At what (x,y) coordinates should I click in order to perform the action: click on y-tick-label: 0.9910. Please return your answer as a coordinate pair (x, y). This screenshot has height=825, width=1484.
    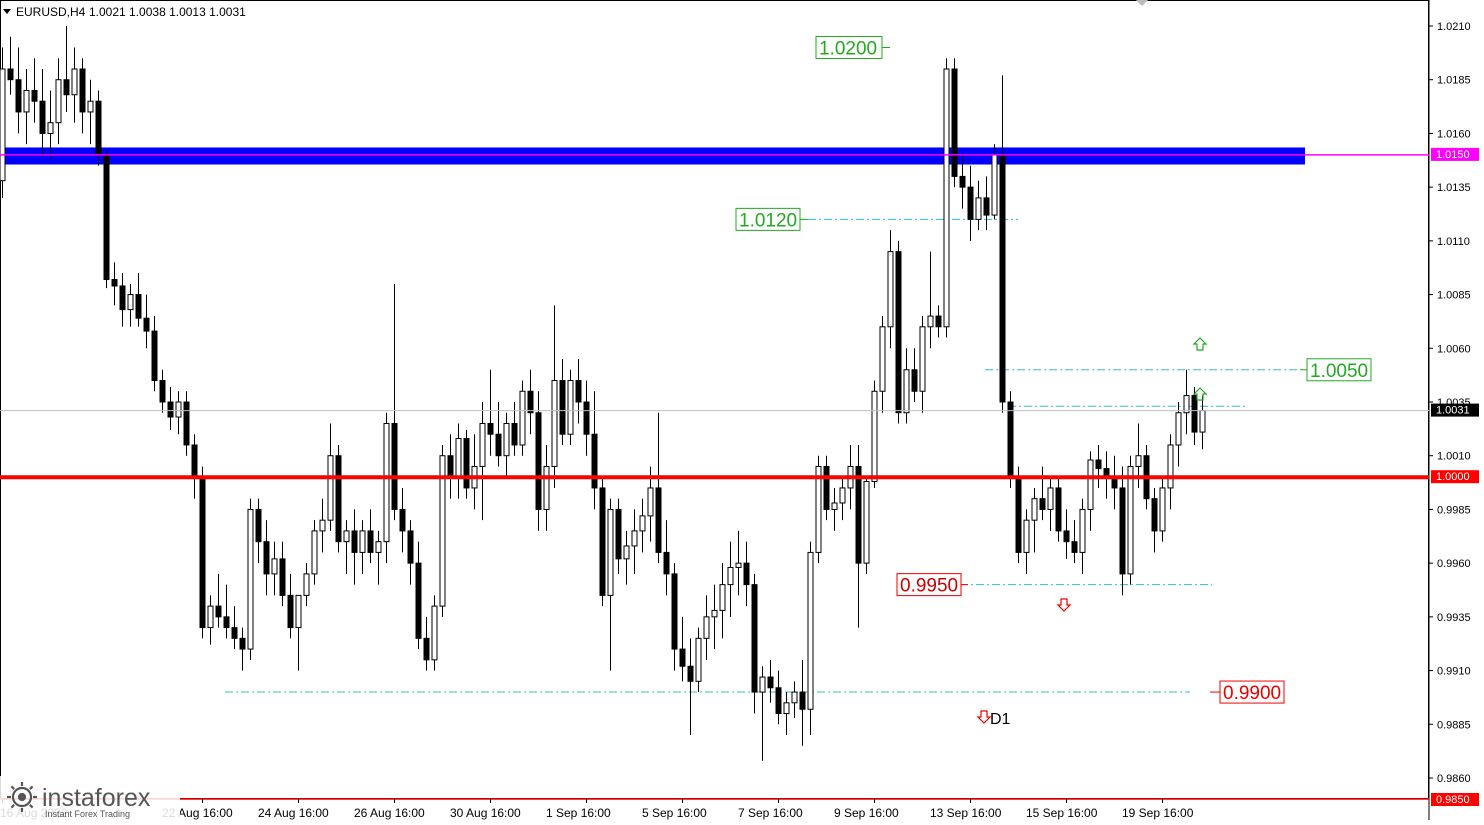
    Looking at the image, I should click on (1454, 672).